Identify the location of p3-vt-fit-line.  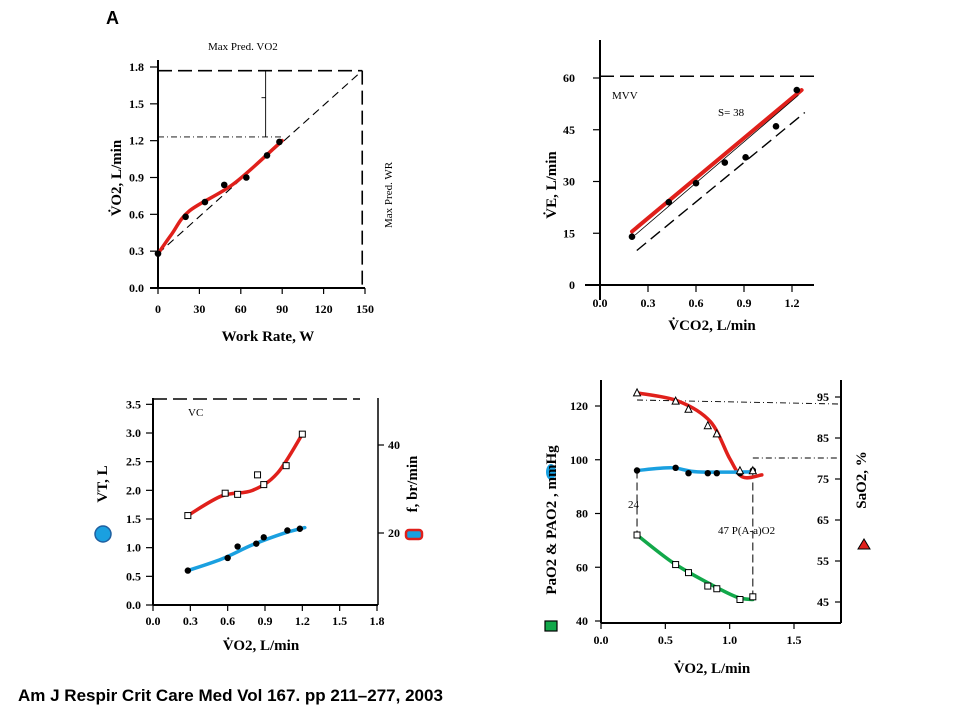
(246, 549).